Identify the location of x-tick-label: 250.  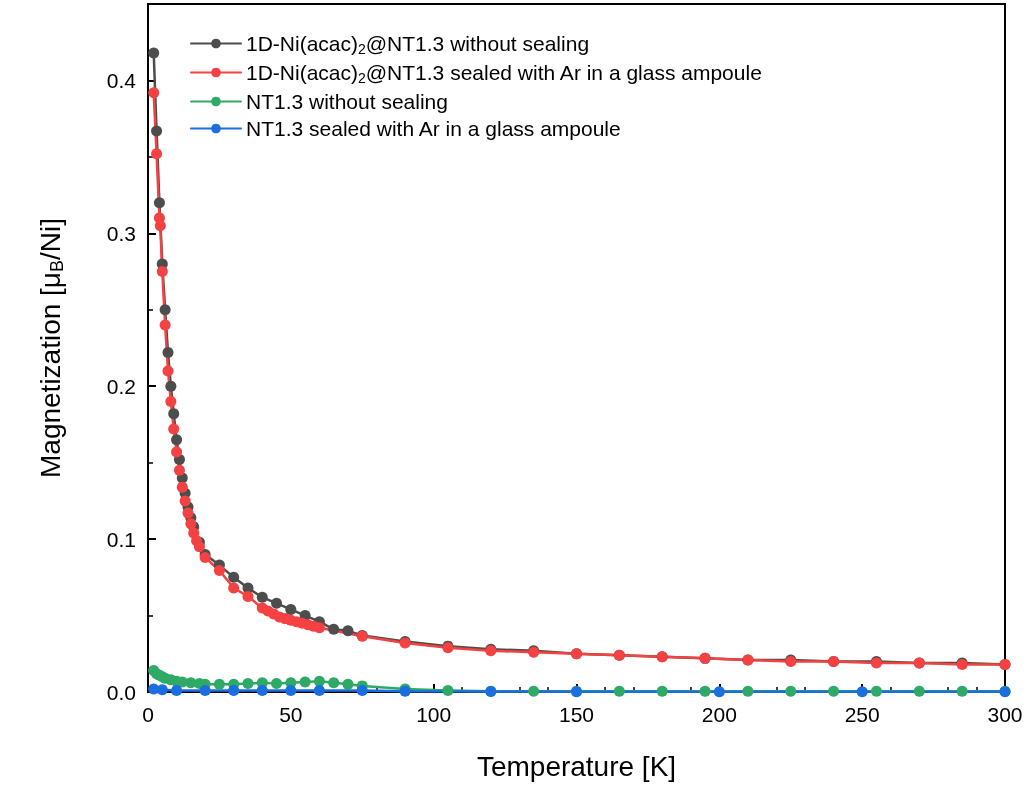
(862, 714).